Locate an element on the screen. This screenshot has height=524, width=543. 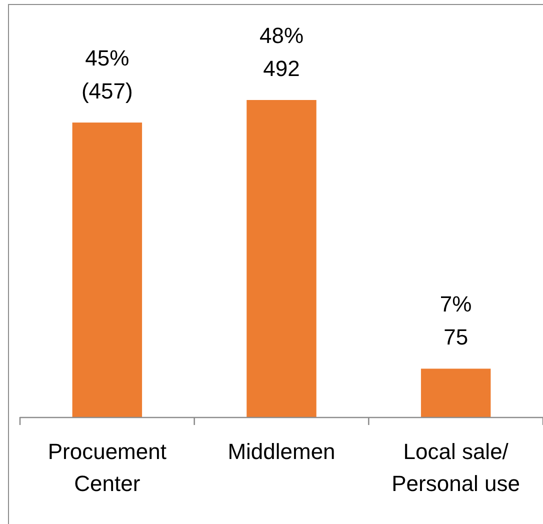
data-label: 7% 75 is located at coordinates (456, 321).